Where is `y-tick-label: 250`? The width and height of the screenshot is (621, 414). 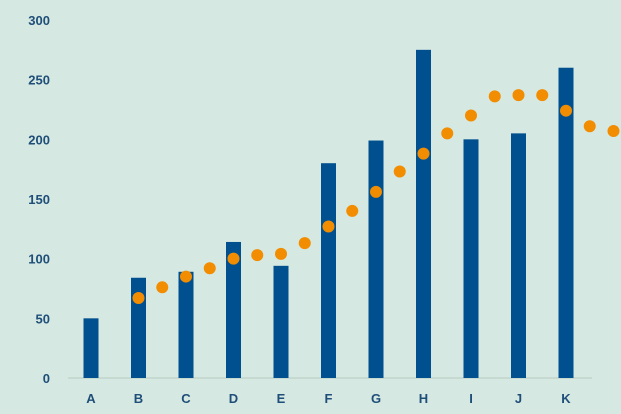 y-tick-label: 250 is located at coordinates (39, 80).